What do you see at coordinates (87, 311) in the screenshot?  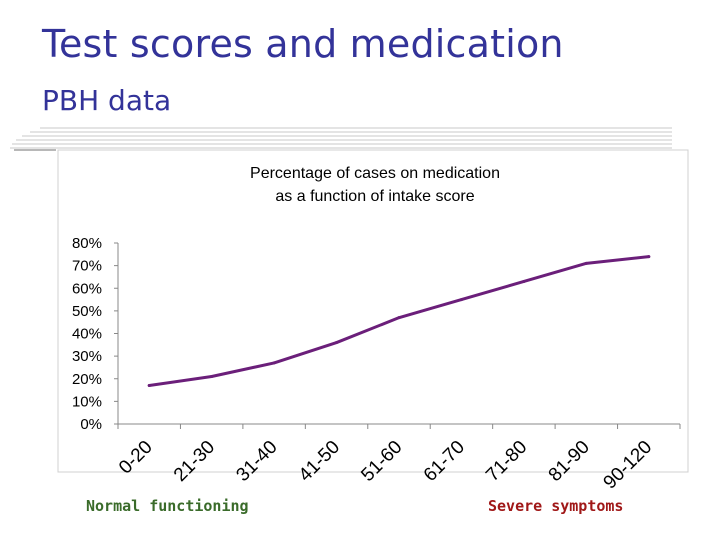 I see `y-tick-label: 50%` at bounding box center [87, 311].